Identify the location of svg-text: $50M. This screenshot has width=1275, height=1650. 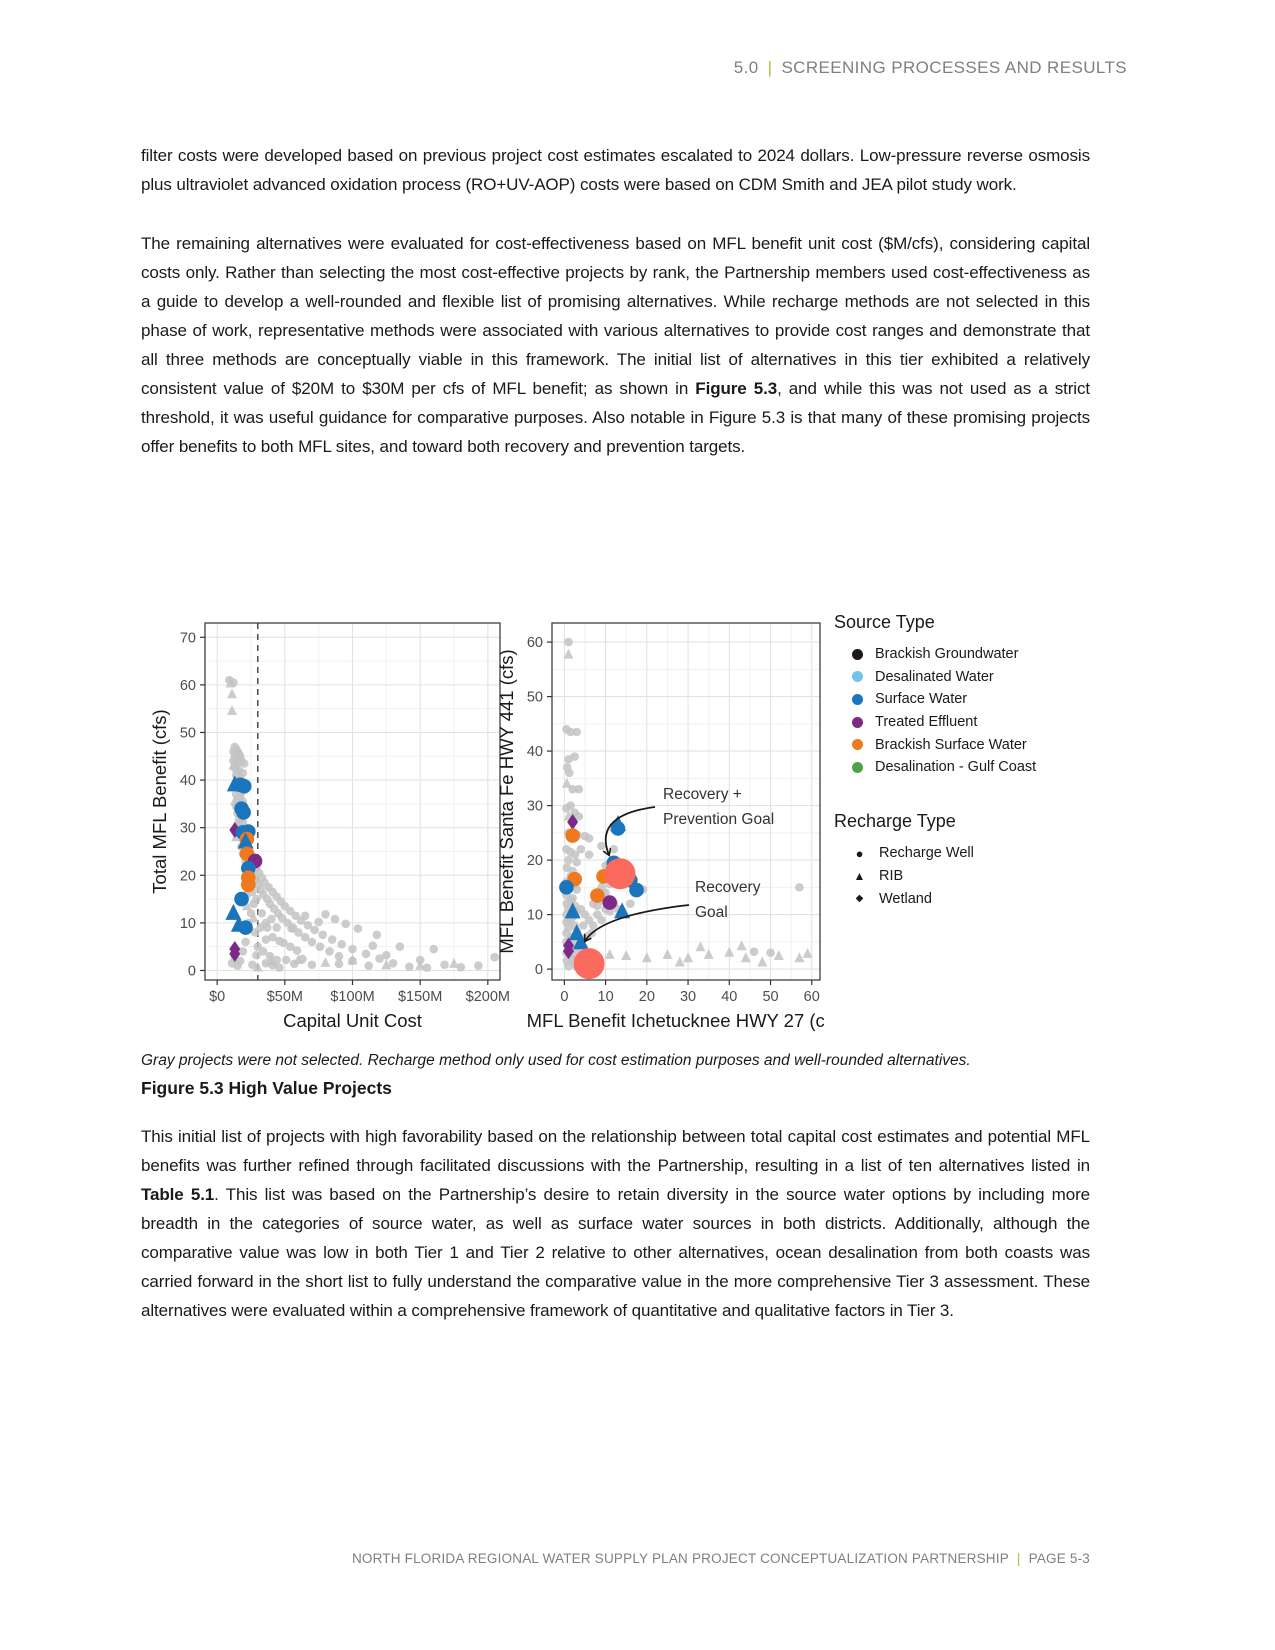
(285, 997).